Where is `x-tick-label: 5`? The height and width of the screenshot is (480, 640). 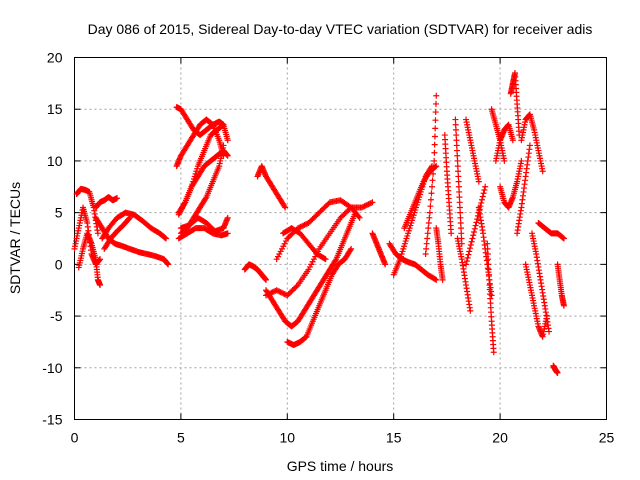 x-tick-label: 5 is located at coordinates (181, 438).